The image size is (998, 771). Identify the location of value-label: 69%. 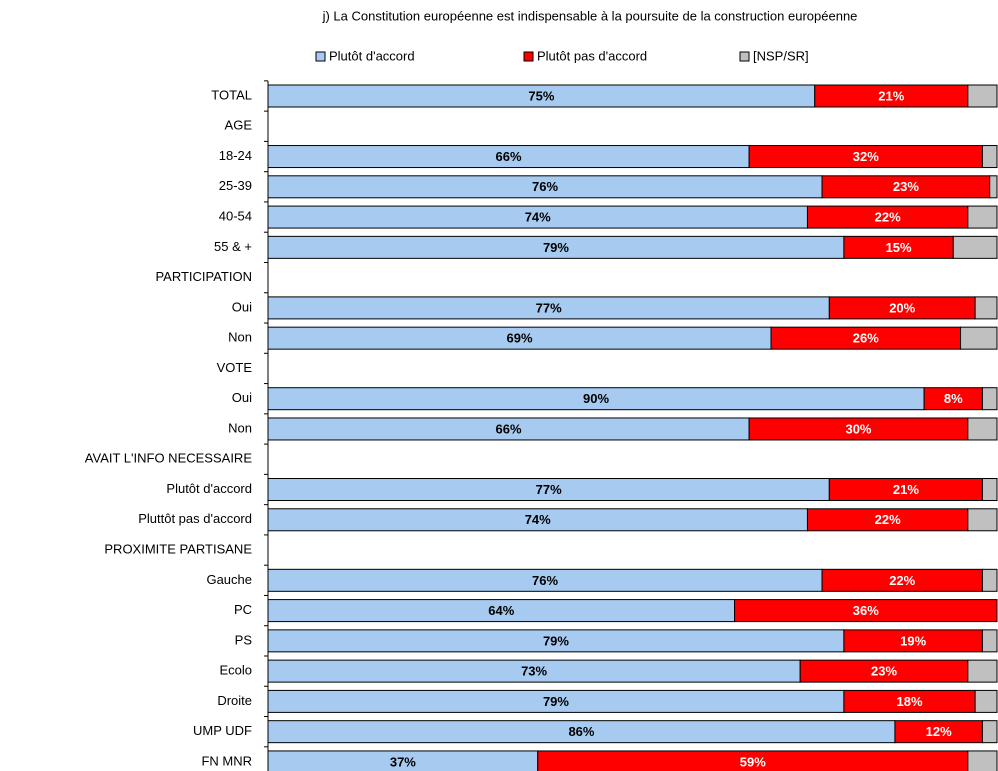
(519, 338).